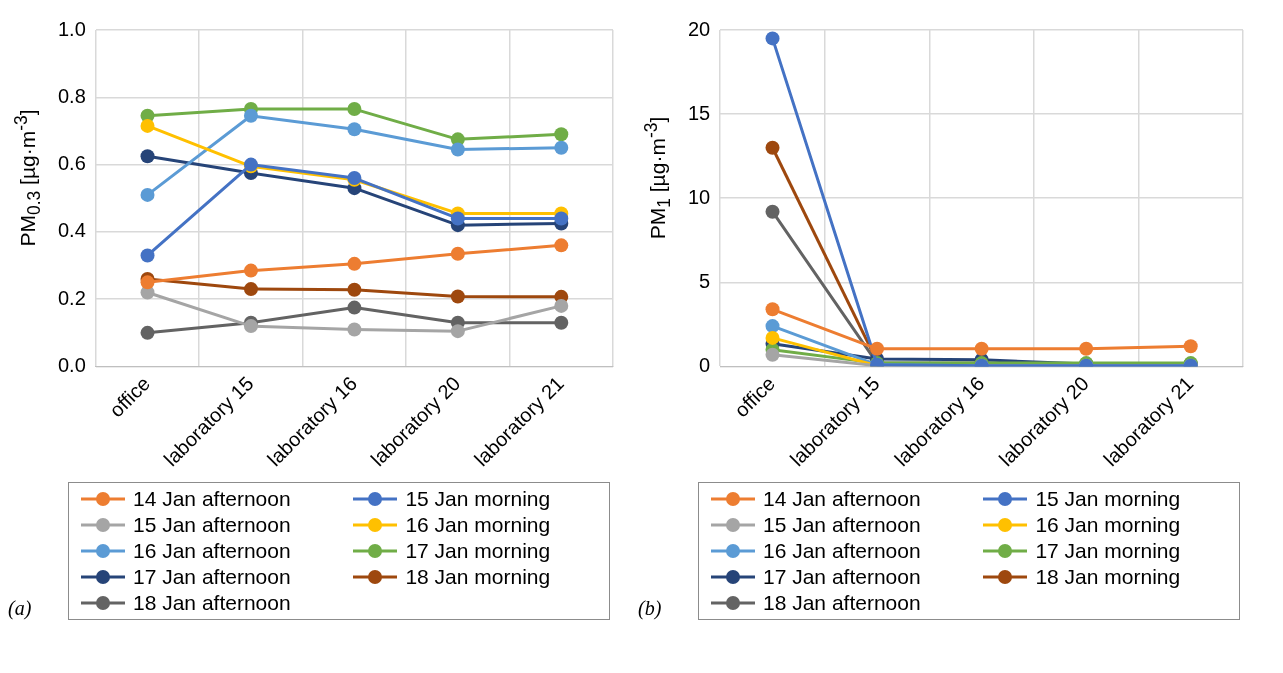  I want to click on text: (a), so click(20, 608).